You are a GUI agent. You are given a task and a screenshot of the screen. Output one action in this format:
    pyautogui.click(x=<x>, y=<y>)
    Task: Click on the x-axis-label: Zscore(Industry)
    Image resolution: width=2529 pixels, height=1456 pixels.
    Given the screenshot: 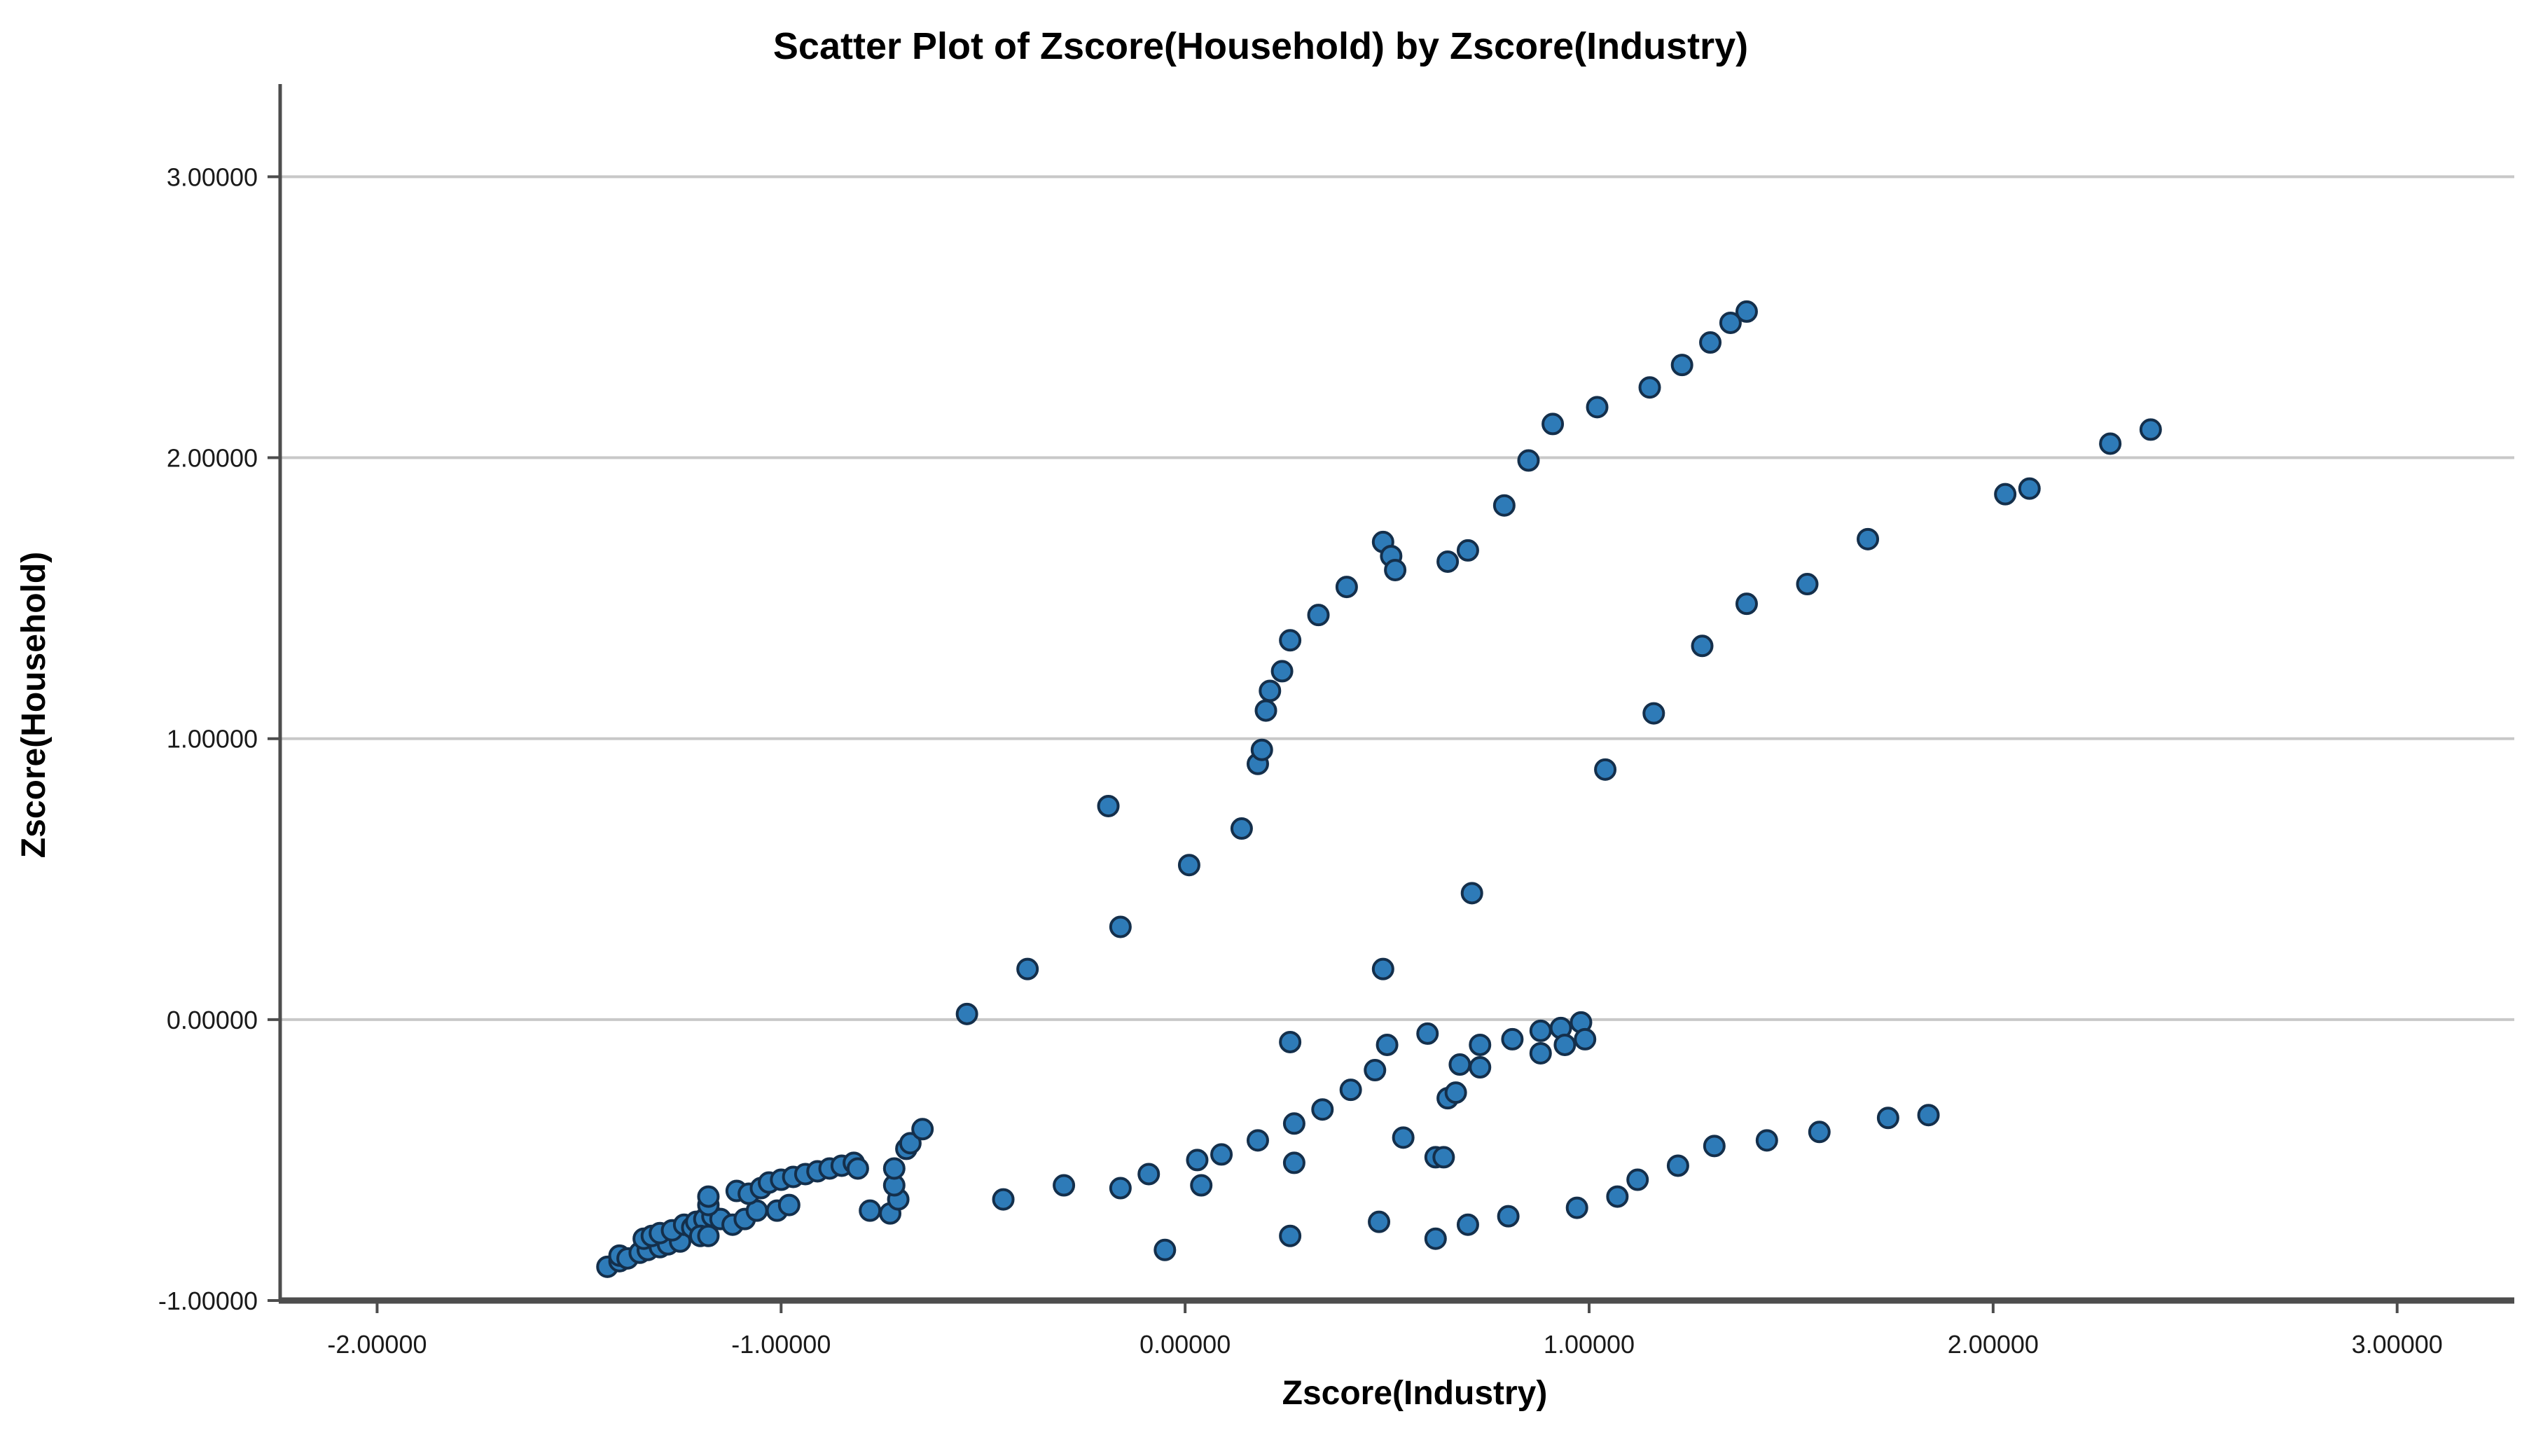 What is the action you would take?
    pyautogui.click(x=1415, y=1394)
    